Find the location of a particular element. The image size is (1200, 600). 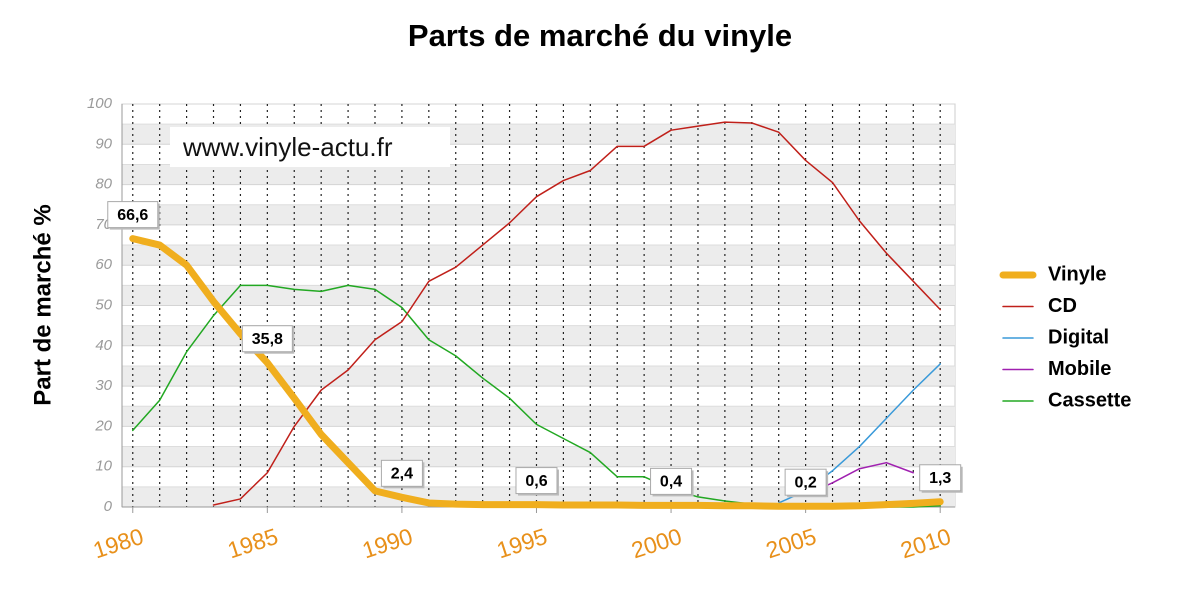

x-tick-label: 1990 is located at coordinates (387, 543).